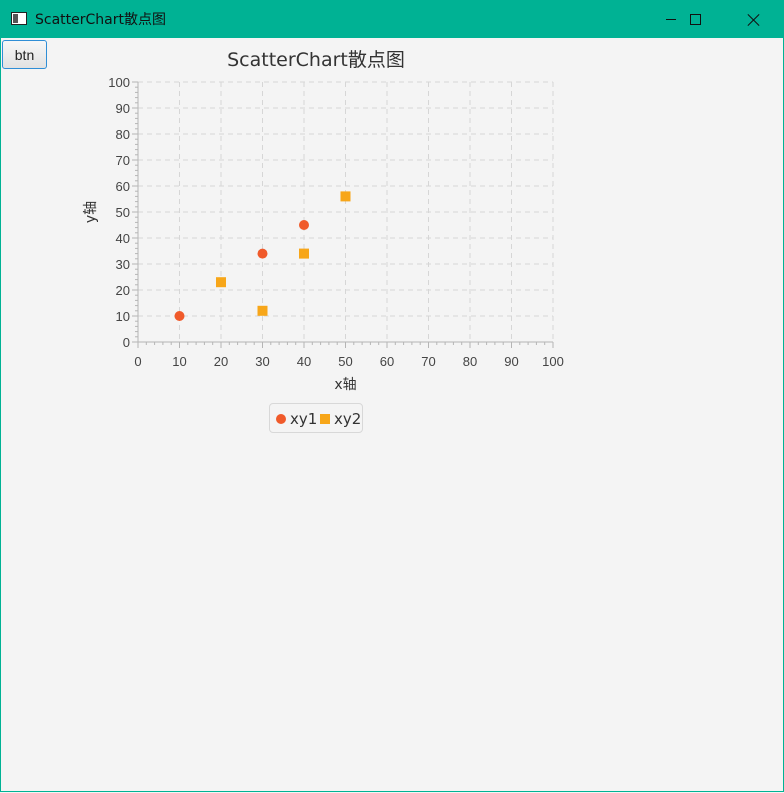 Image resolution: width=784 pixels, height=793 pixels. I want to click on y-tick-label: 20, so click(123, 290).